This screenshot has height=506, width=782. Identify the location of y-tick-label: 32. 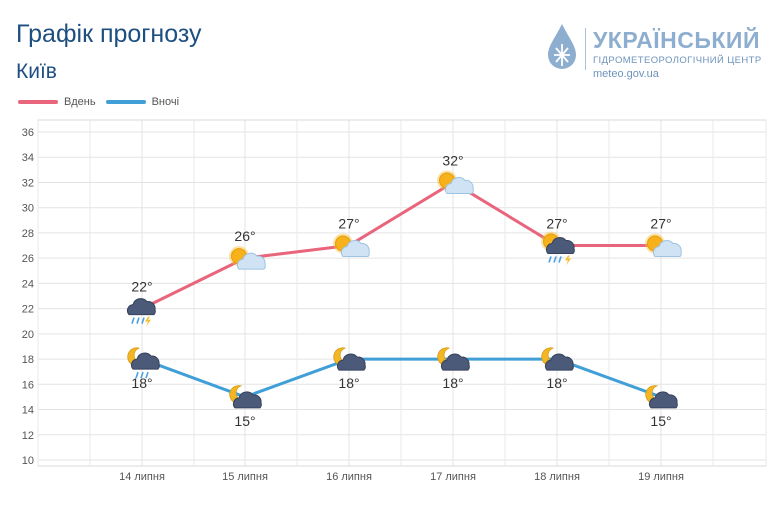
(28, 183).